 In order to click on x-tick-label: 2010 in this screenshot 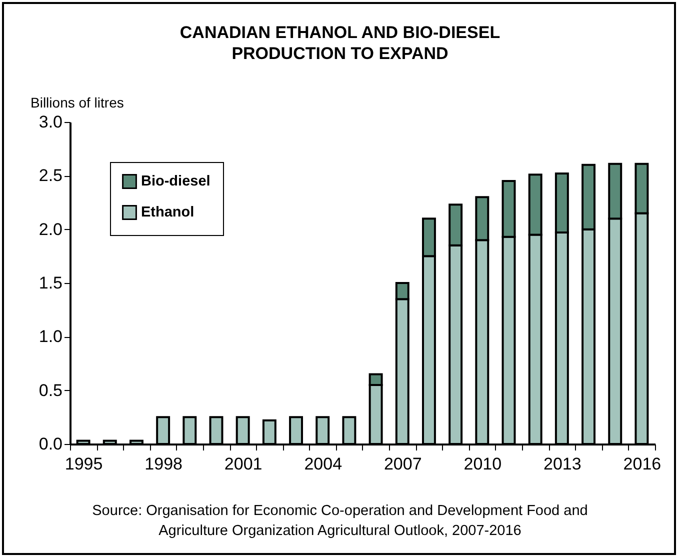, I will do `click(483, 464)`.